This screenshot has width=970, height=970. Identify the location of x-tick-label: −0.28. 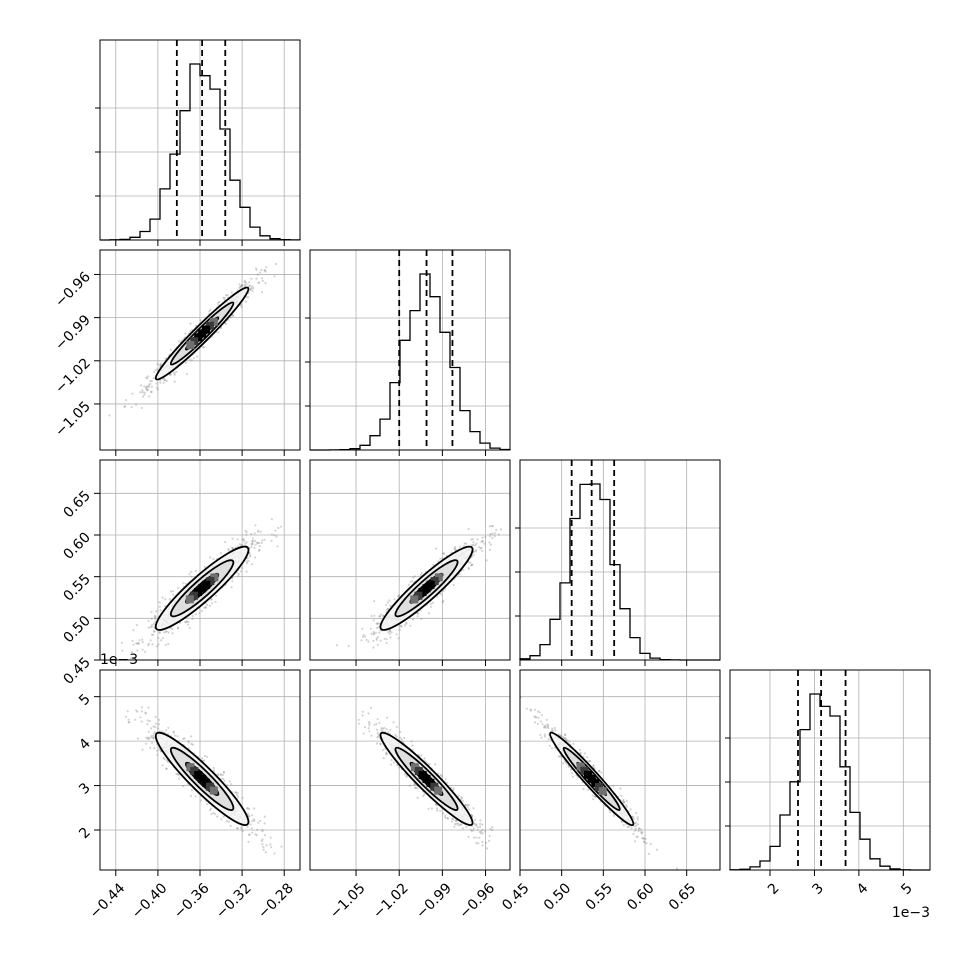
(276, 901).